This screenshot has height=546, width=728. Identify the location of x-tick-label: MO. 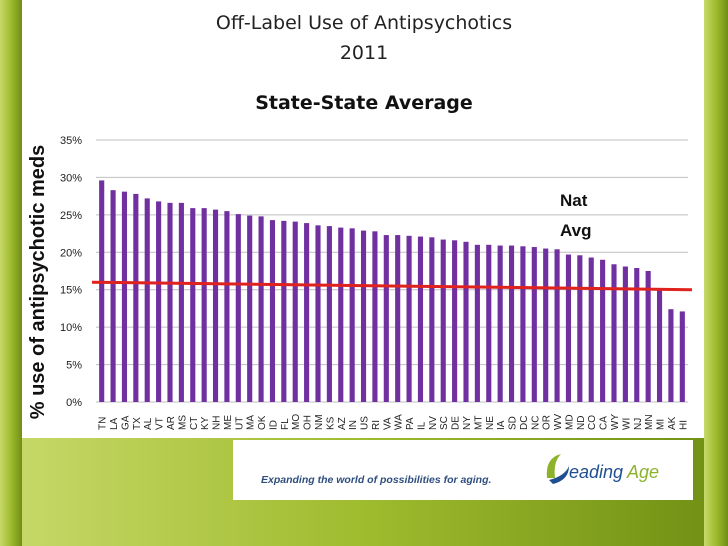
(296, 422).